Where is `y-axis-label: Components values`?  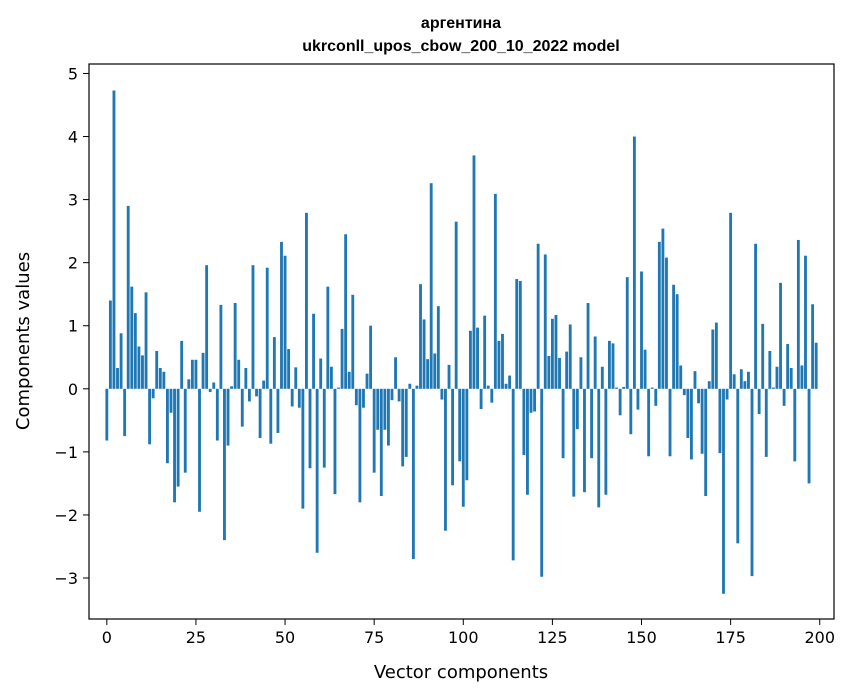
y-axis-label: Components values is located at coordinates (23, 341).